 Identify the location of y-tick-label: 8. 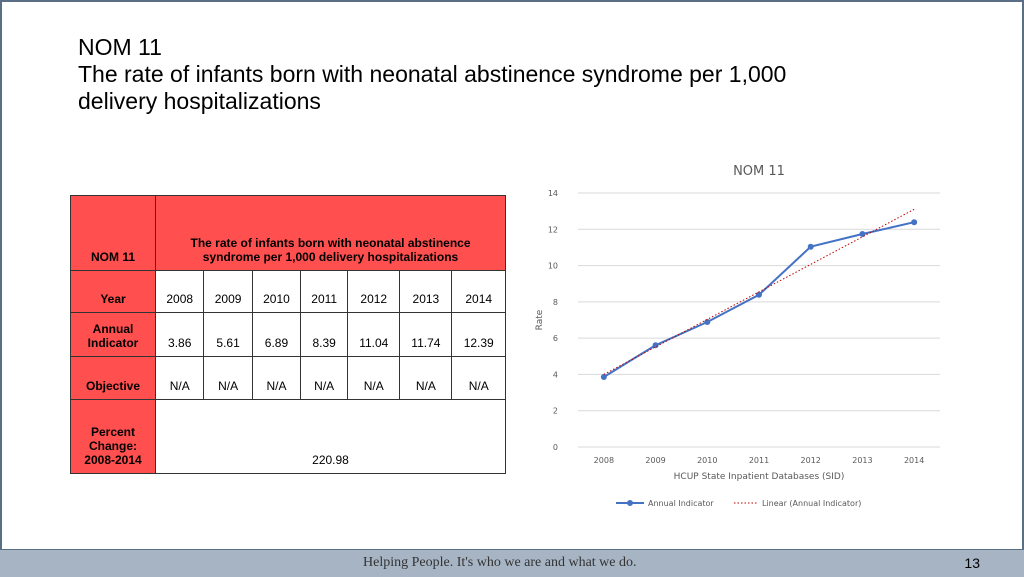
(555, 302).